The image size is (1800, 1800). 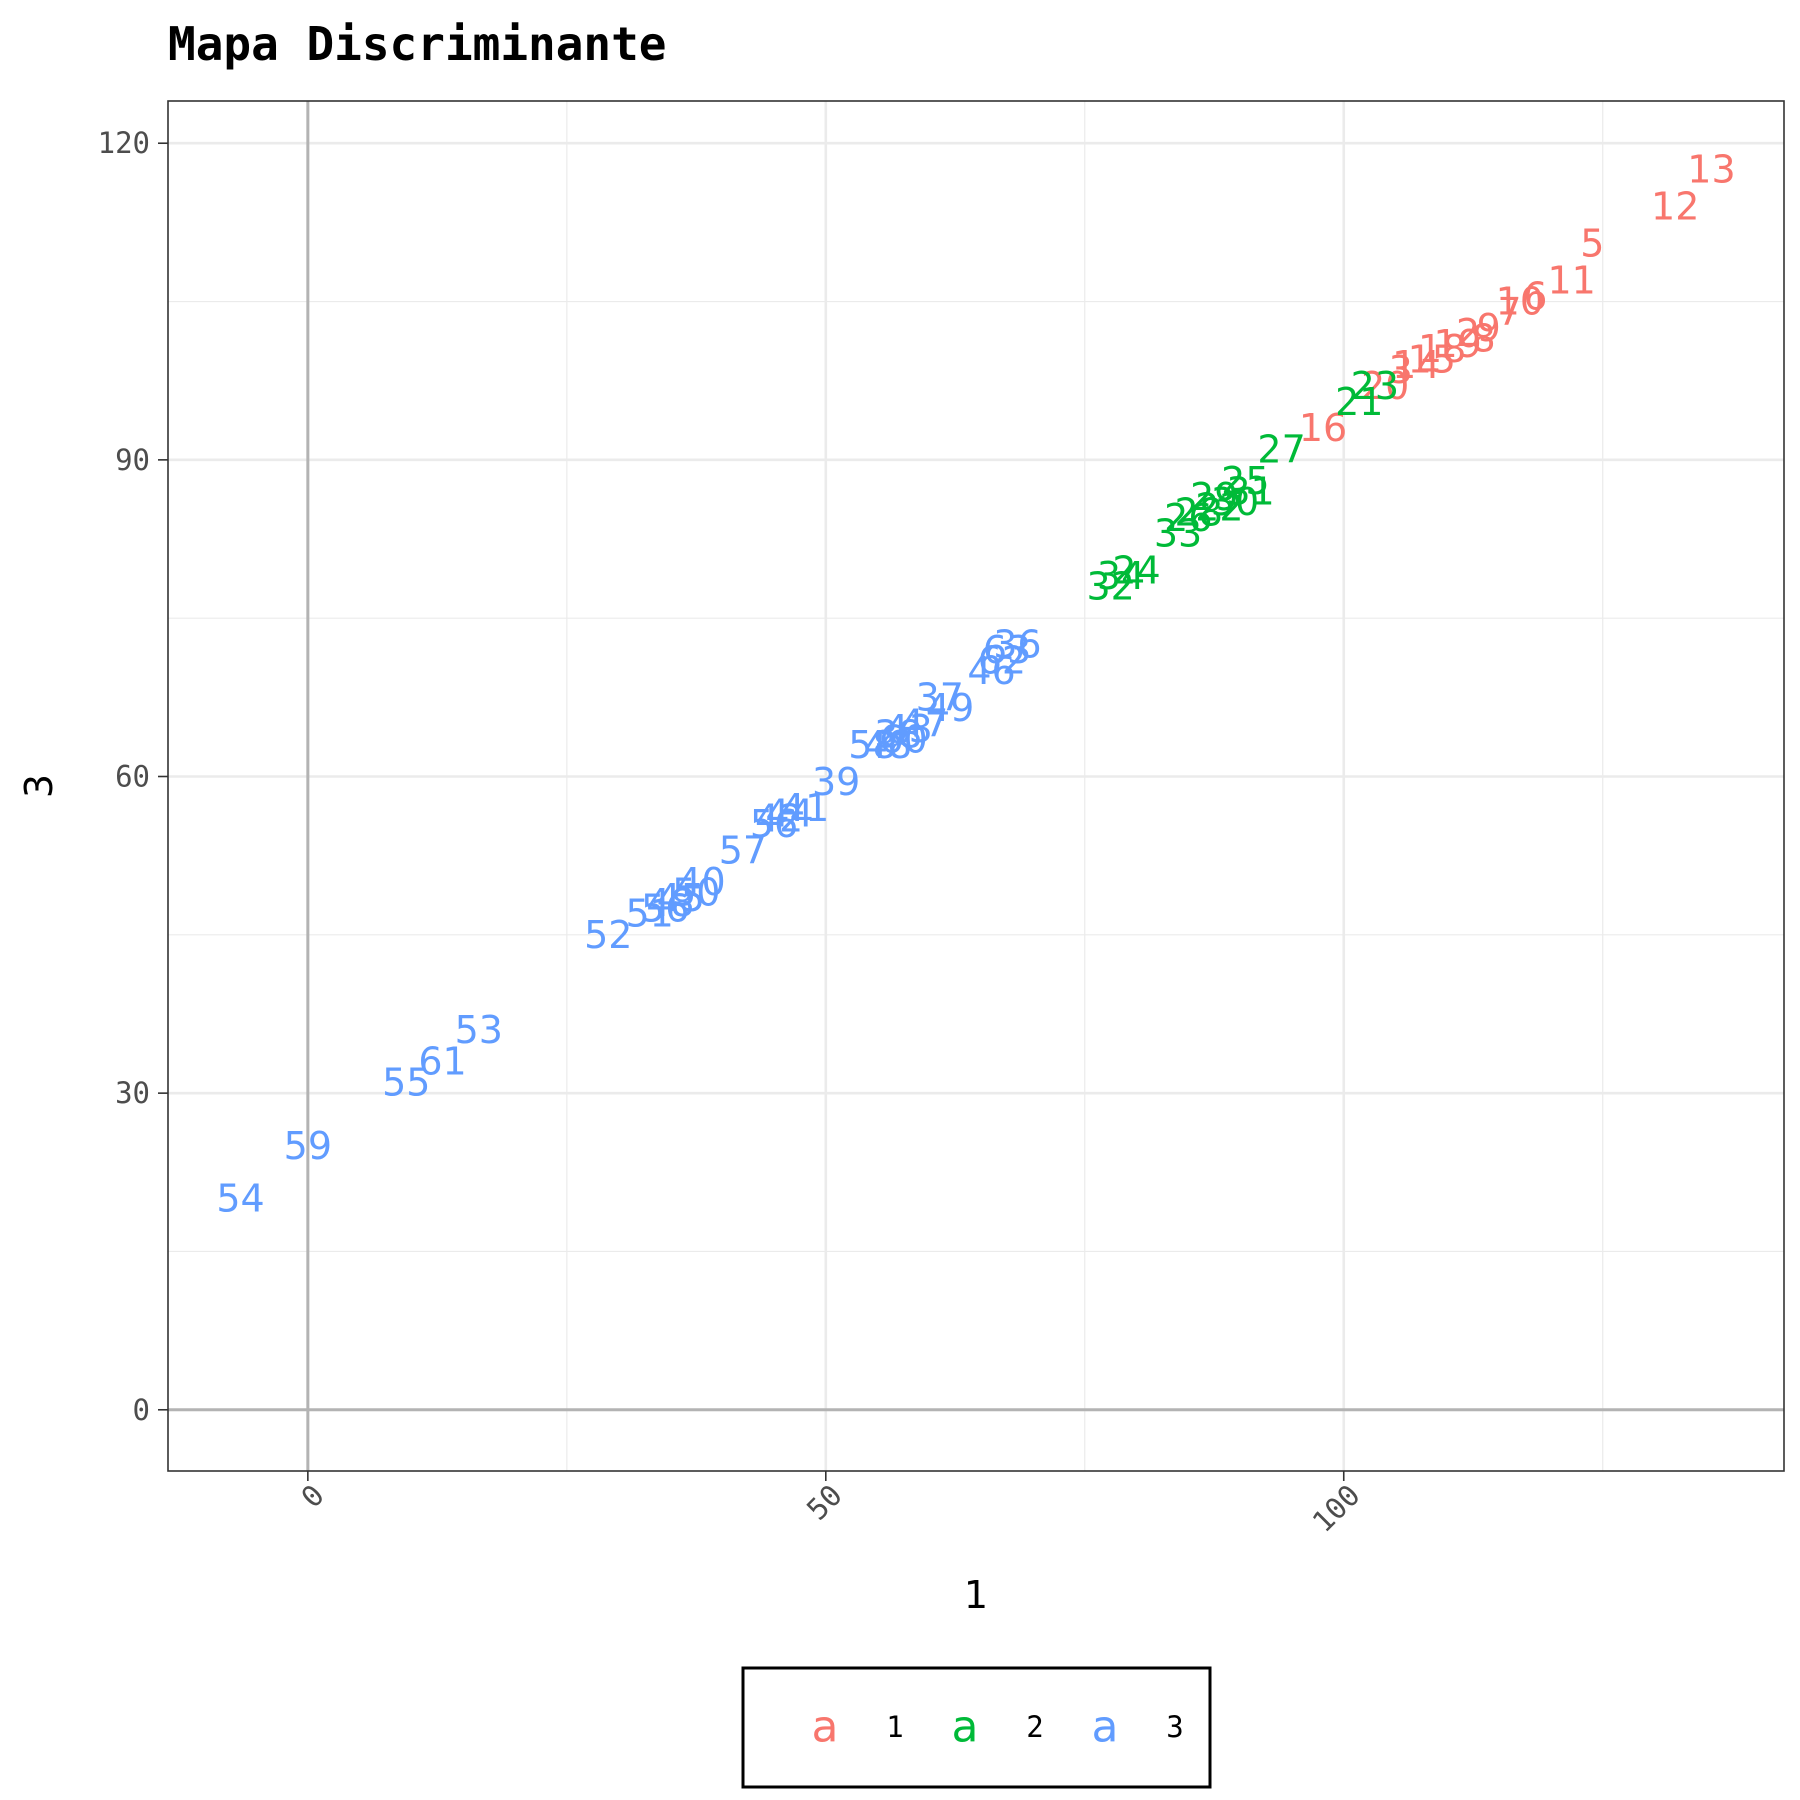 I want to click on y-axis-title: 3, so click(x=39, y=786).